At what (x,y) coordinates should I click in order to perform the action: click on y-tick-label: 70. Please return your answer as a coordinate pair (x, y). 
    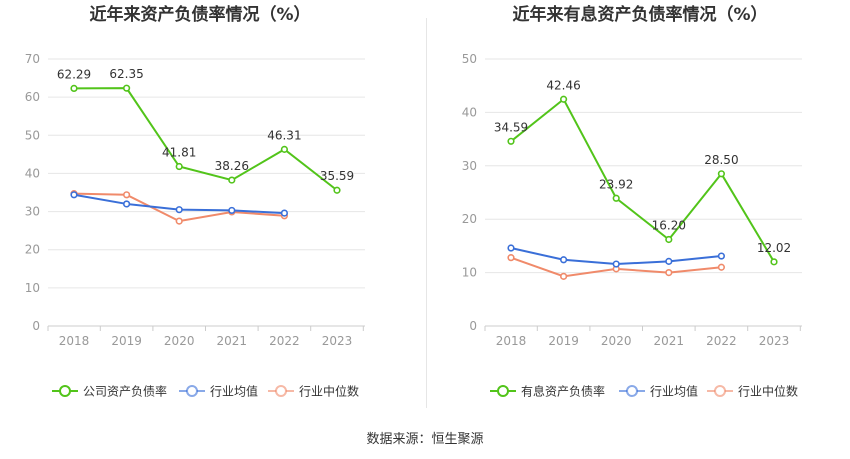
    Looking at the image, I should click on (32, 59).